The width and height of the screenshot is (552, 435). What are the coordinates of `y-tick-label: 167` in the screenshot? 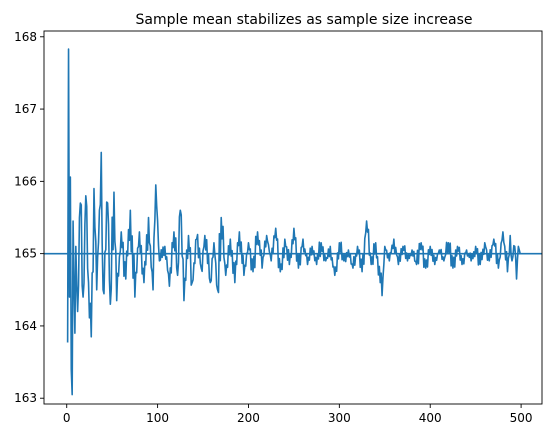 It's located at (25, 109).